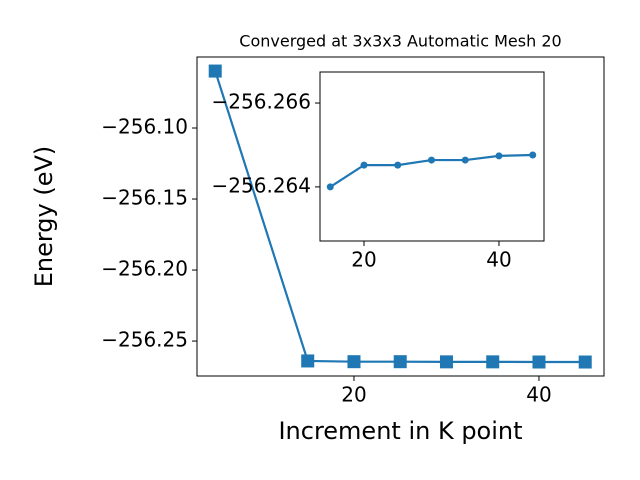 The image size is (640, 480). I want to click on y-tick-label: −256.10, so click(144, 127).